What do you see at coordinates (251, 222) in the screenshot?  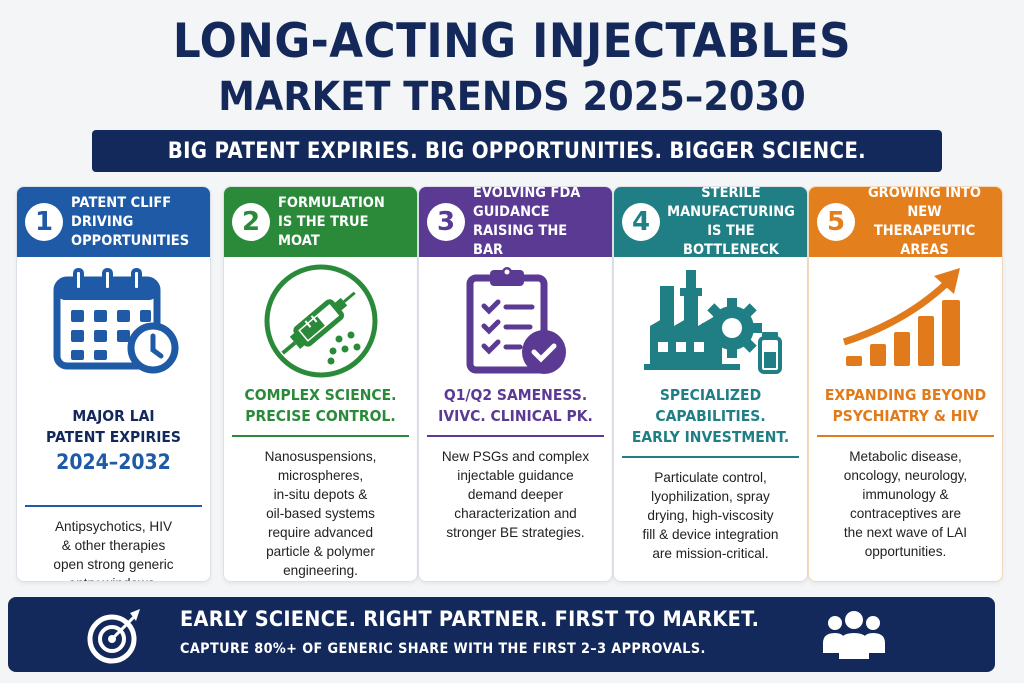 I see `card-number-badge: 2` at bounding box center [251, 222].